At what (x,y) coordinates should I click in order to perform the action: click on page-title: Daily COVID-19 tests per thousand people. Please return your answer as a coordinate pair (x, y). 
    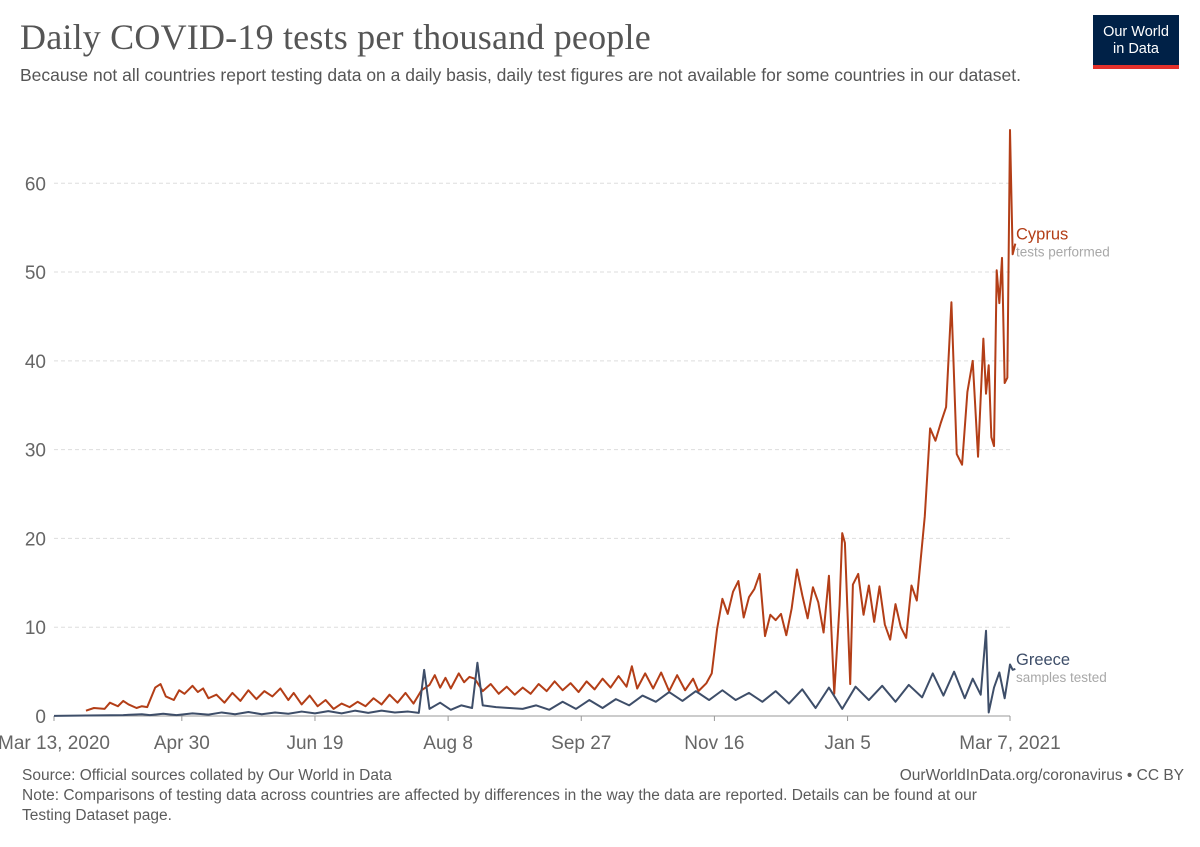
    Looking at the image, I should click on (335, 37).